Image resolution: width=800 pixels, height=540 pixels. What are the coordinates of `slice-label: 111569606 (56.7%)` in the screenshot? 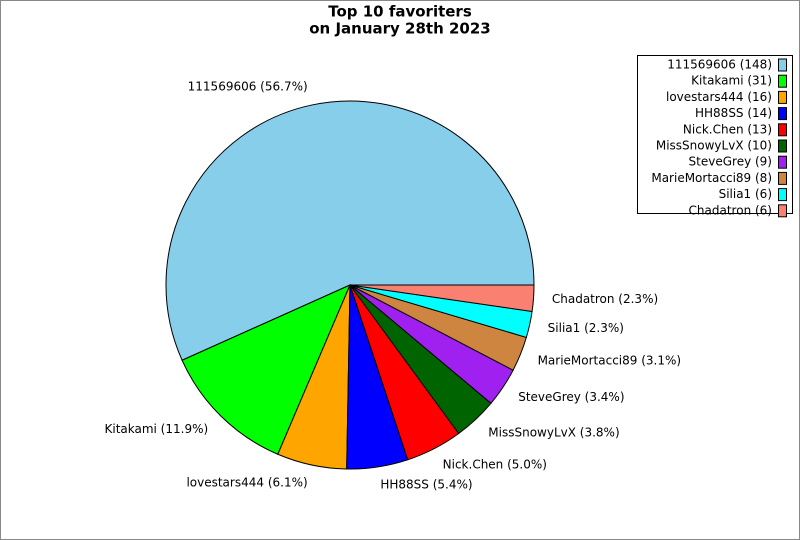 It's located at (248, 87).